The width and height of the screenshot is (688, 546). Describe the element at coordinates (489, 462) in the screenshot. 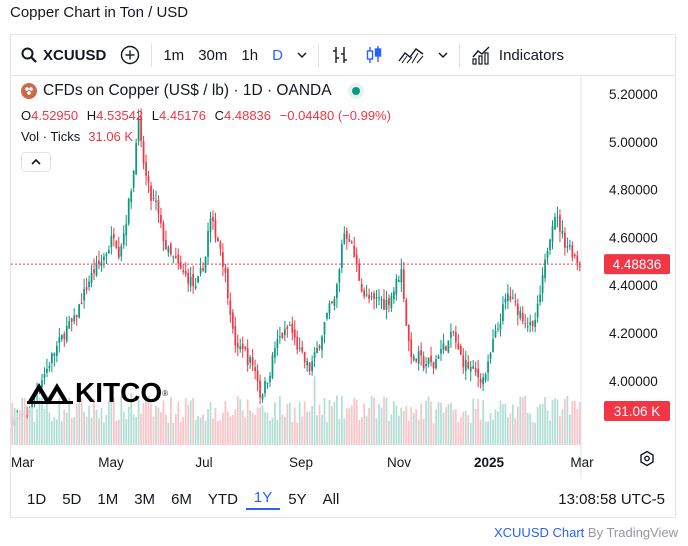

I see `x-tick-label: 2025` at that location.